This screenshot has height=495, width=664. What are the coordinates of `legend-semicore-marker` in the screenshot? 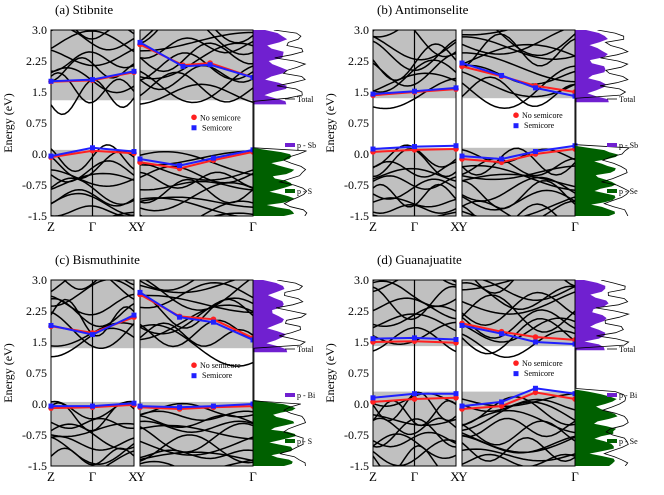 It's located at (194, 128).